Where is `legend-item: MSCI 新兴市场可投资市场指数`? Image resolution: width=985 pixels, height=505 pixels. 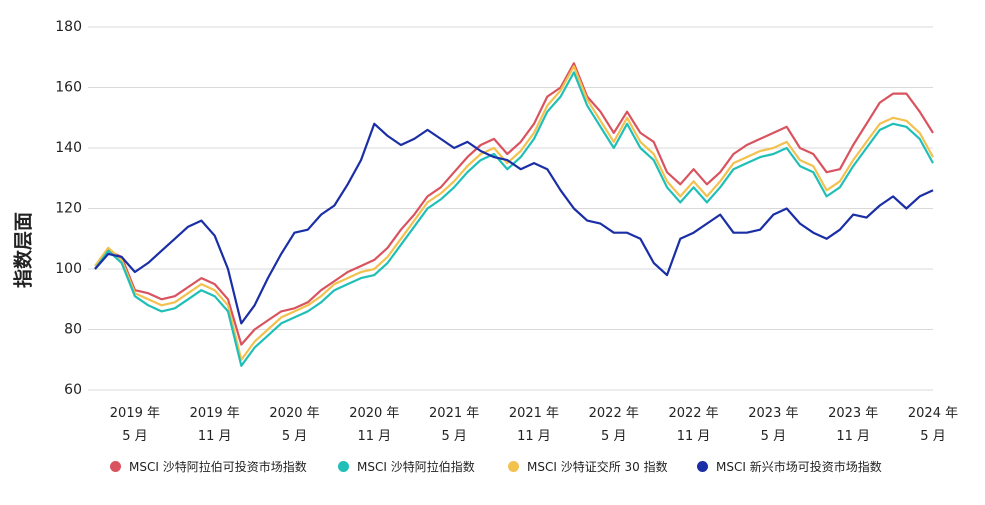
legend-item: MSCI 新兴市场可投资市场指数 is located at coordinates (789, 466).